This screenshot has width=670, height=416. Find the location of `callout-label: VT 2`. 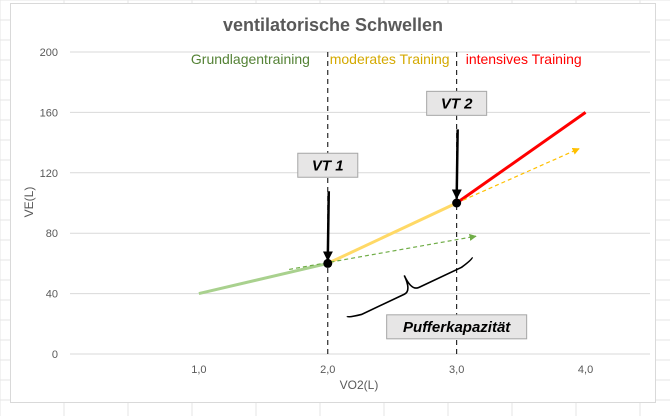

callout-label: VT 2 is located at coordinates (457, 103).